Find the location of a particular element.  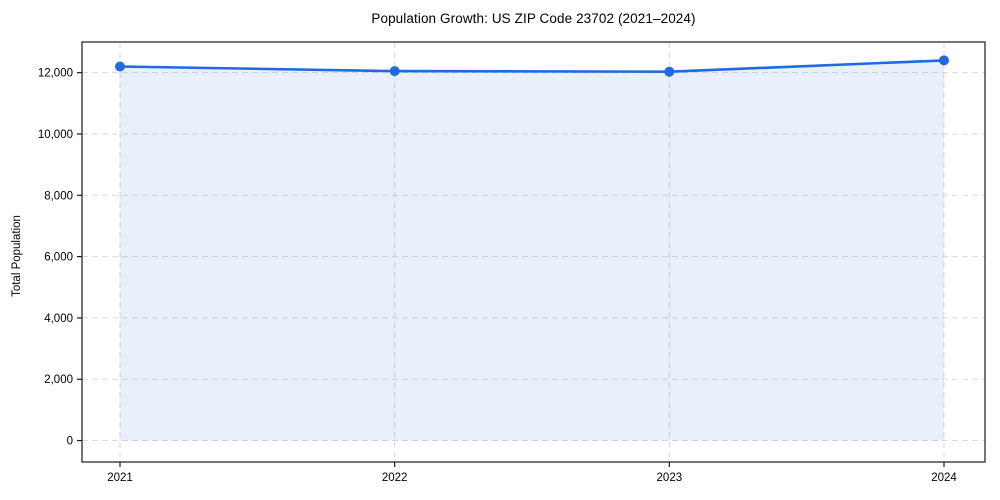

y-tick-label: 6,000 is located at coordinates (58, 258).